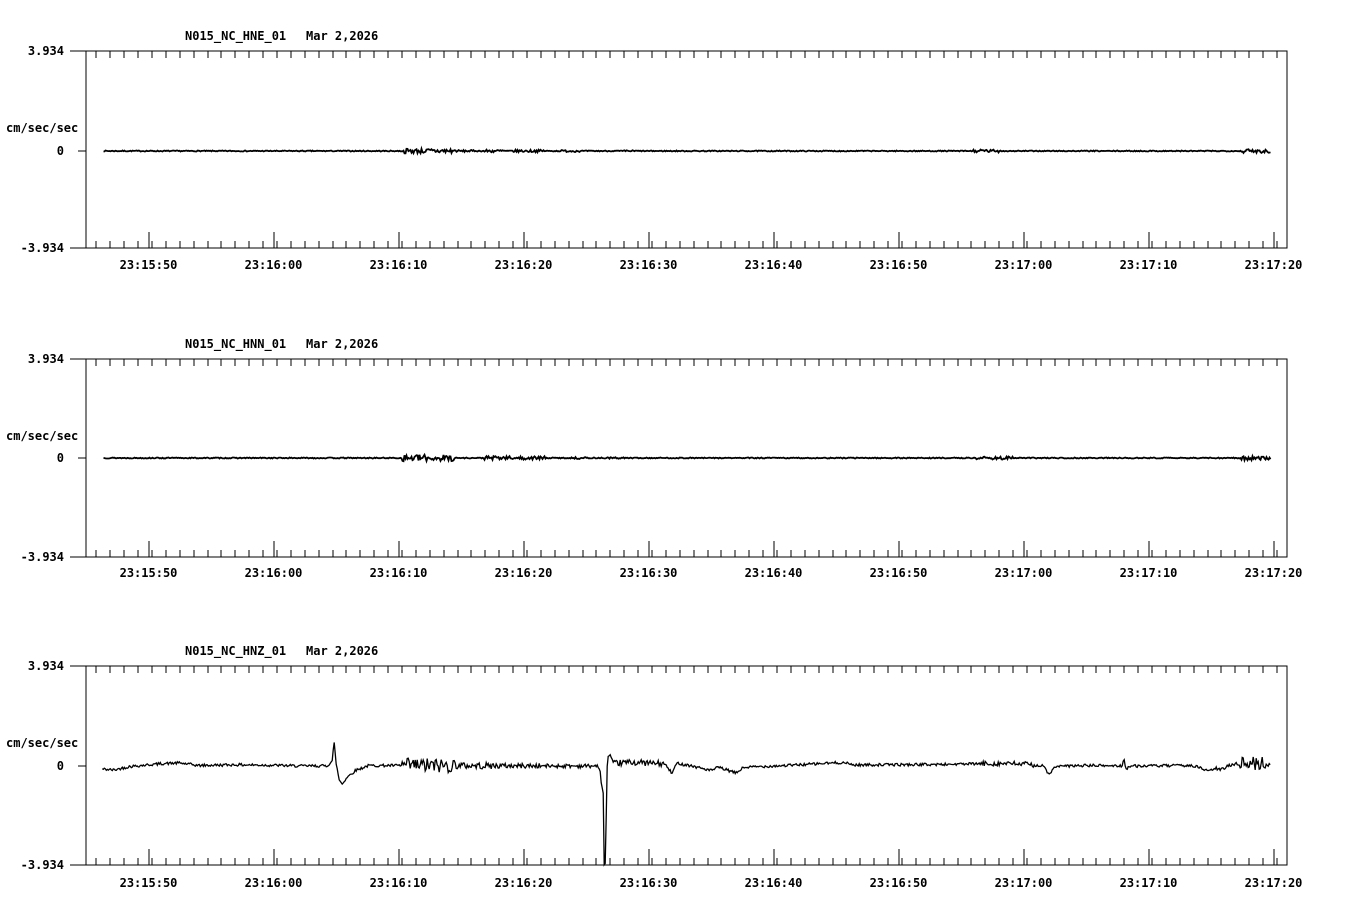 Image resolution: width=1358 pixels, height=924 pixels. Describe the element at coordinates (342, 344) in the screenshot. I see `panel-date-hnn: Mar 2,2026` at that location.